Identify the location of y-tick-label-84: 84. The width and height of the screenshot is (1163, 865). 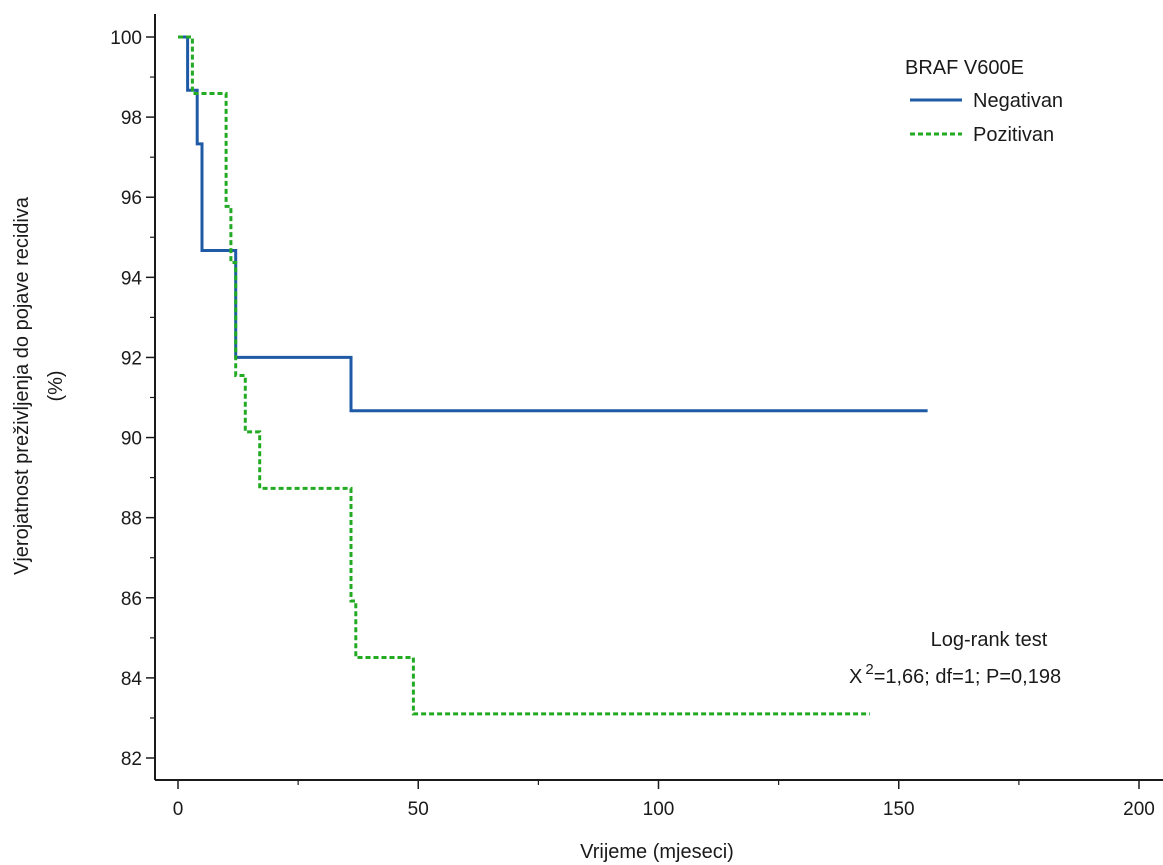
(132, 679).